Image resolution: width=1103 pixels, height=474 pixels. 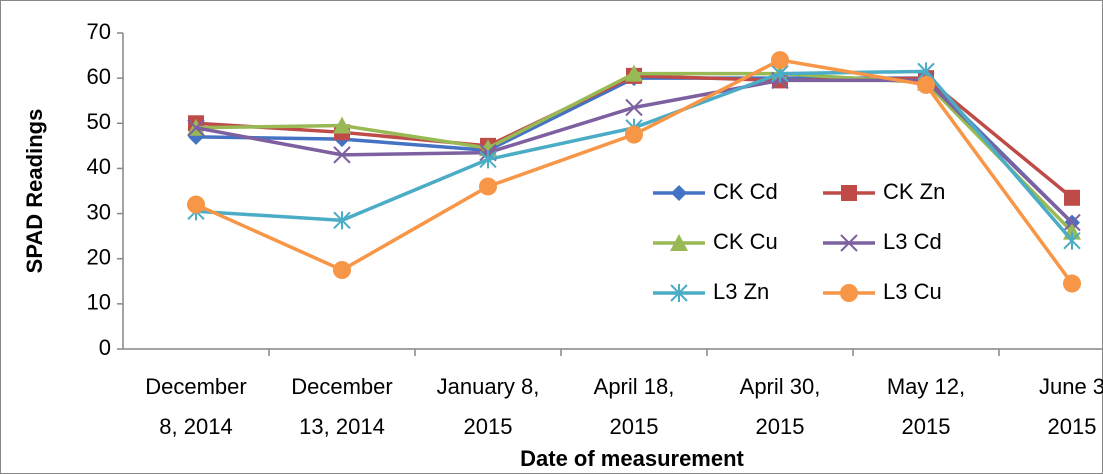 What do you see at coordinates (488, 406) in the screenshot?
I see `x-tick-label: January 8, 2015` at bounding box center [488, 406].